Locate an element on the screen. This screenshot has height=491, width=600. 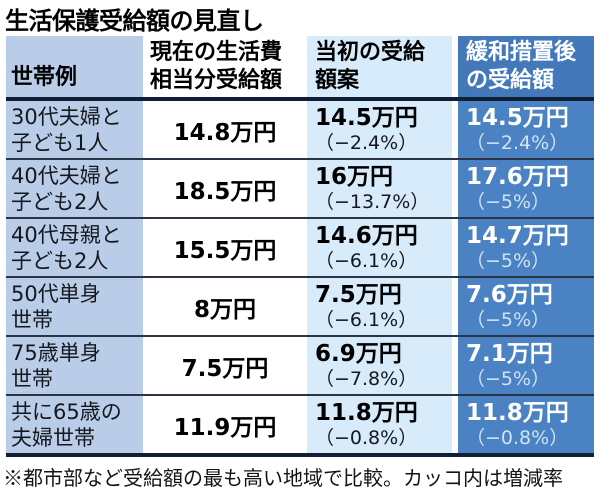
initial-amount-cell: 7.5万円 （−6.1%） is located at coordinates (379, 306).